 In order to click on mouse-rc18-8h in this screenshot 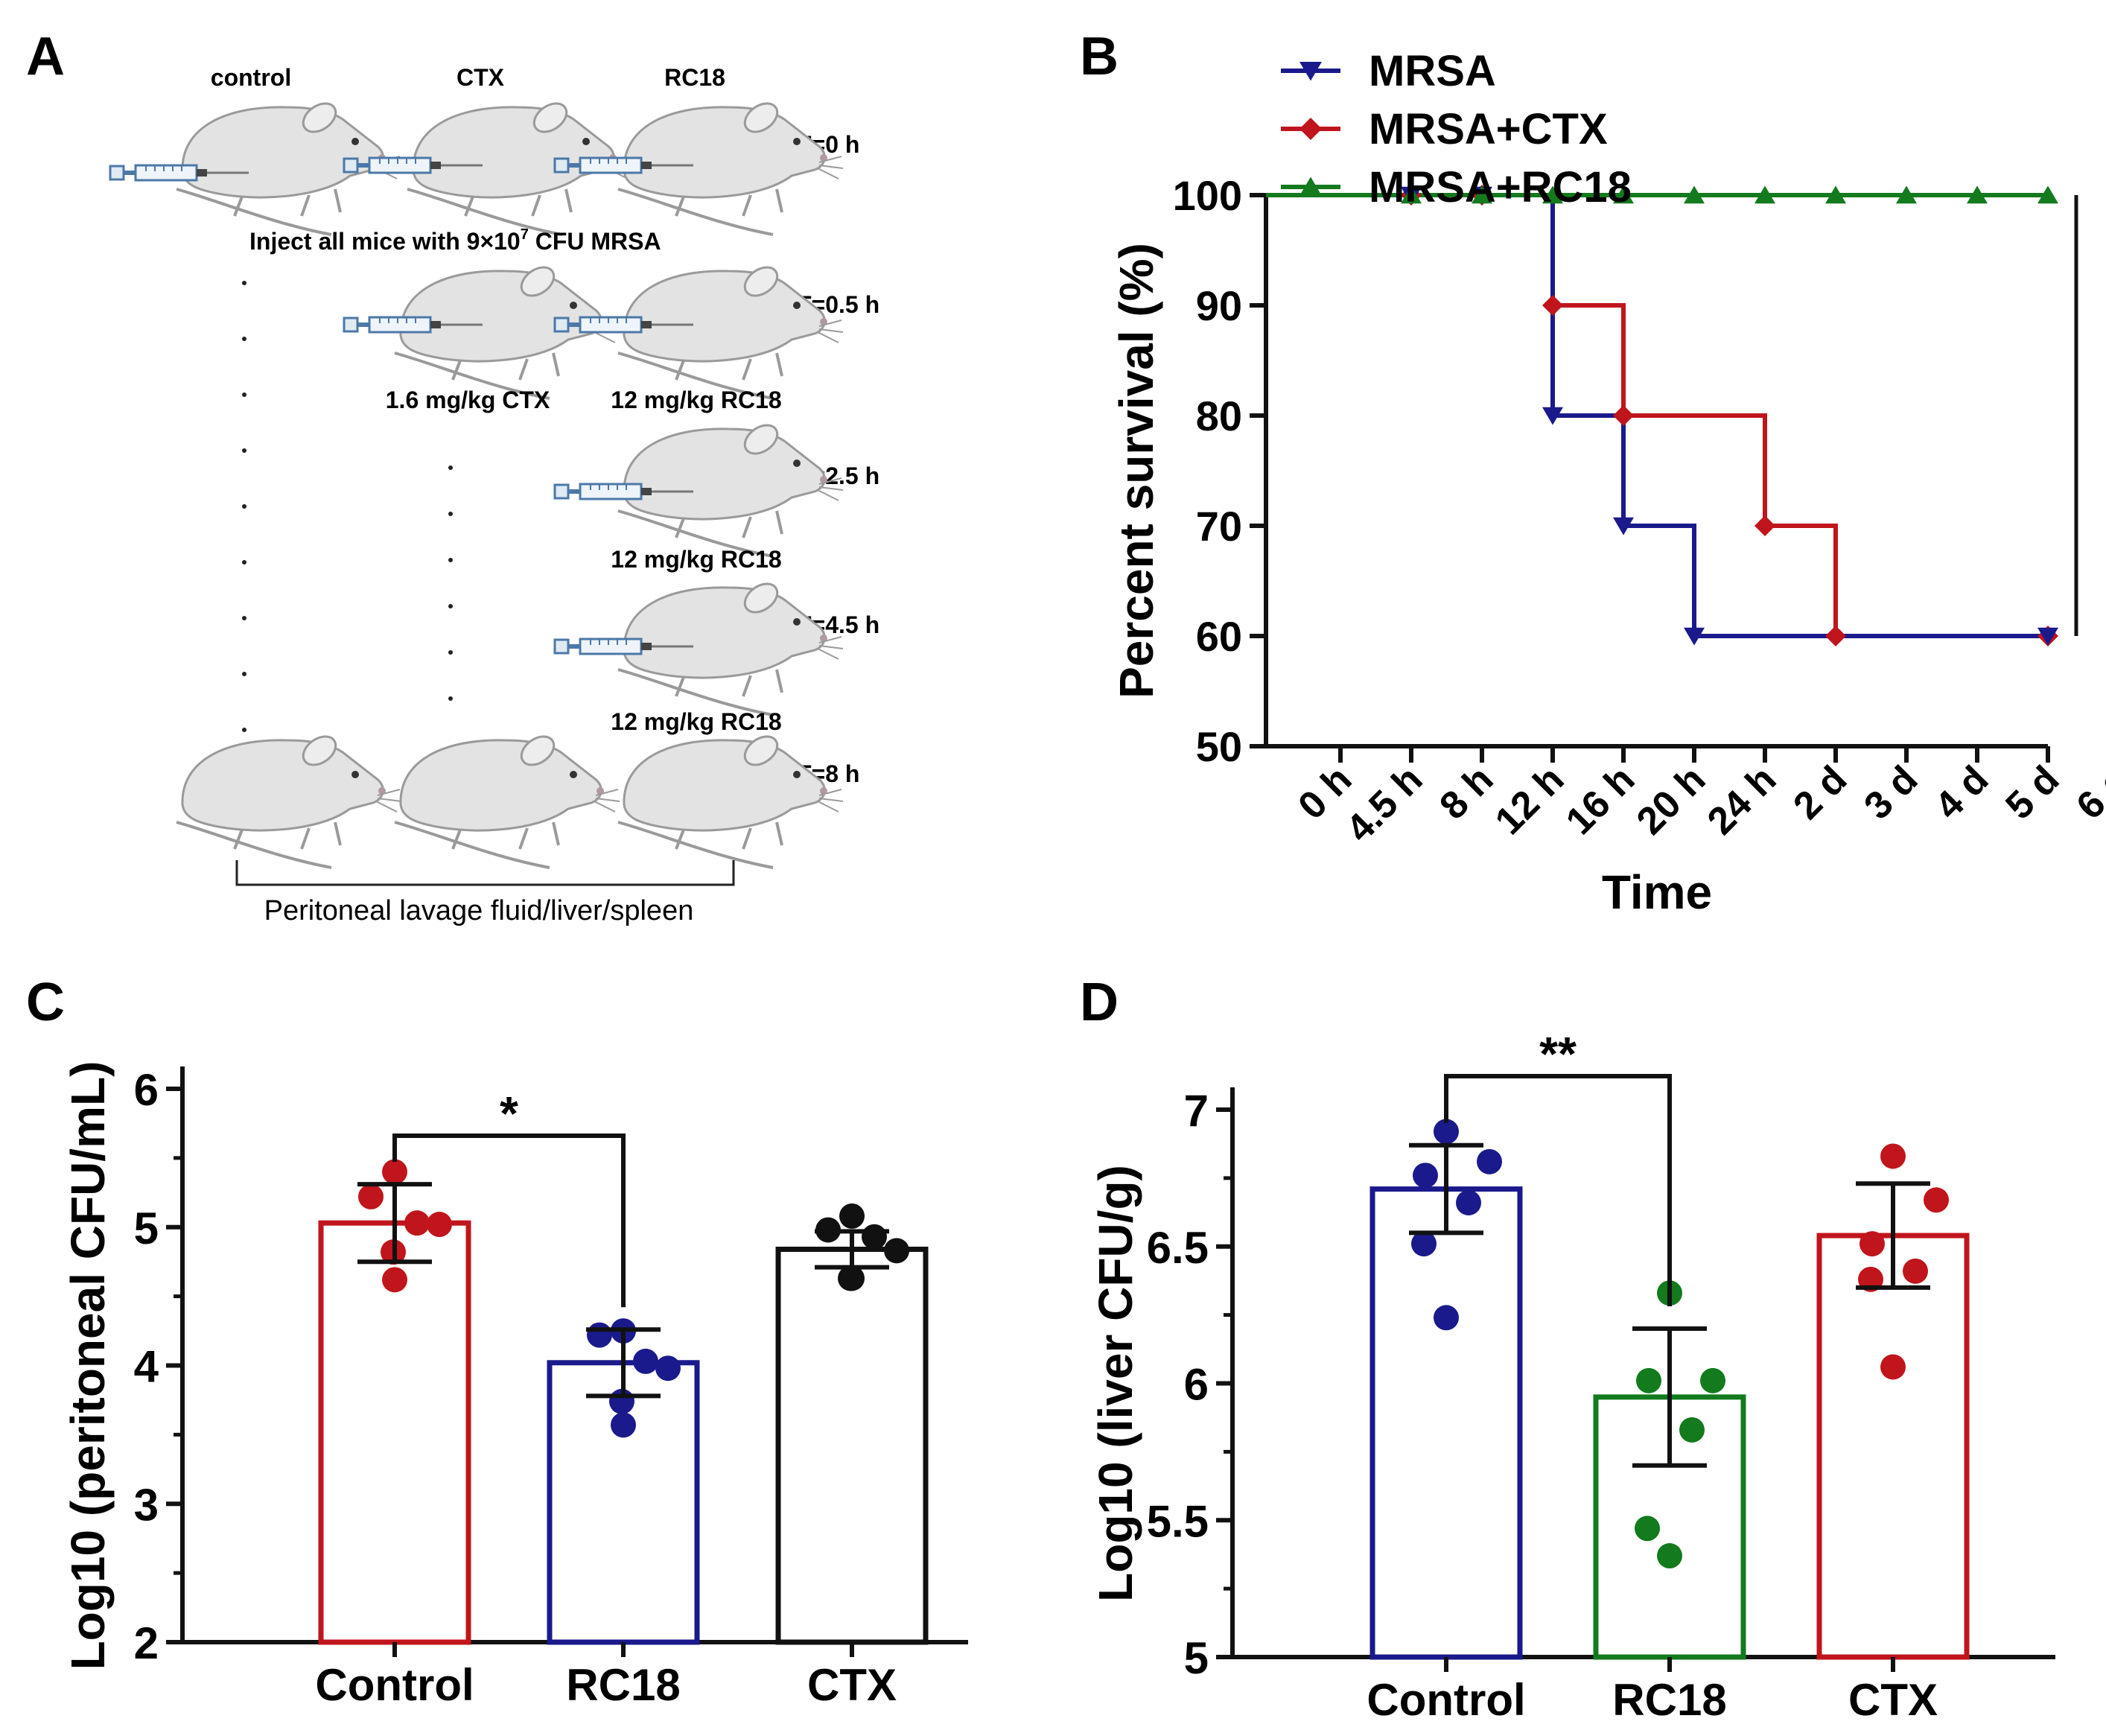, I will do `click(730, 799)`.